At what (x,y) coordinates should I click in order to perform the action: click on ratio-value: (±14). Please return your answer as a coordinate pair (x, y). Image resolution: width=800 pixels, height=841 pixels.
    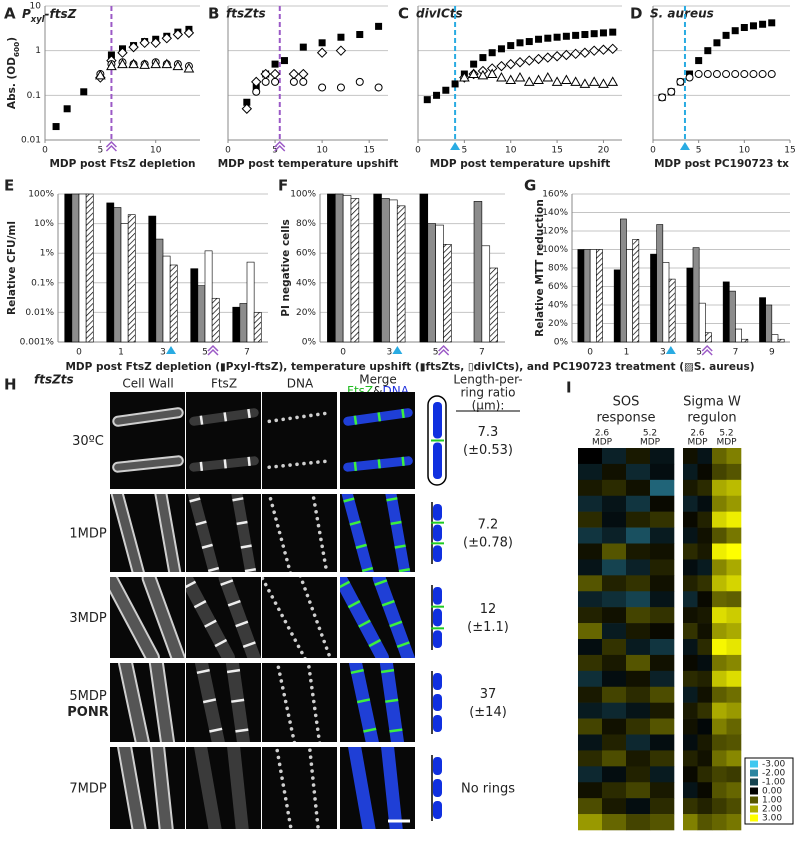
    Looking at the image, I should click on (488, 712).